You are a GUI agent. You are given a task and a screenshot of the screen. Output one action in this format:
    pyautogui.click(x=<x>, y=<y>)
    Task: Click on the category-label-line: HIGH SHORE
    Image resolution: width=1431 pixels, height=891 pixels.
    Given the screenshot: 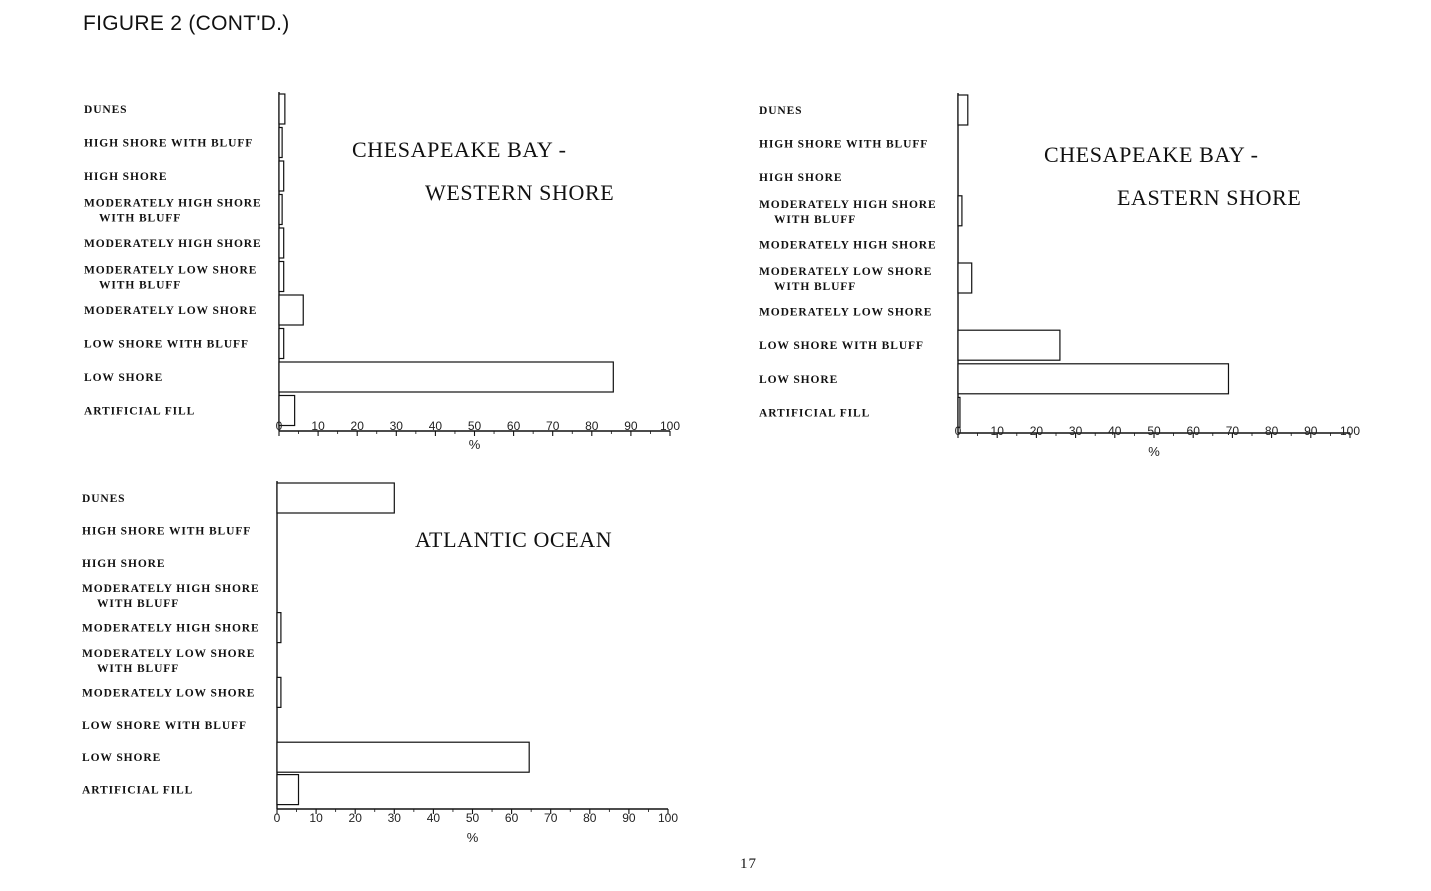 What is the action you would take?
    pyautogui.click(x=123, y=564)
    